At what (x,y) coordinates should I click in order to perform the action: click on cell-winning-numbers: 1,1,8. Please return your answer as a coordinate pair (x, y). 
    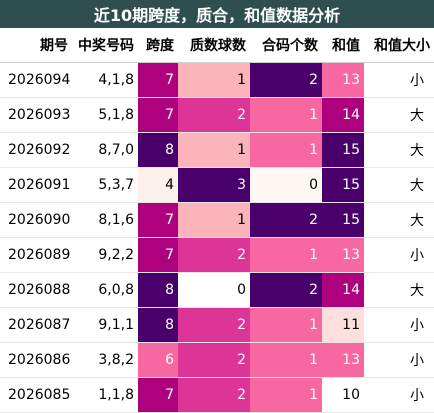
    Looking at the image, I should click on (105, 395).